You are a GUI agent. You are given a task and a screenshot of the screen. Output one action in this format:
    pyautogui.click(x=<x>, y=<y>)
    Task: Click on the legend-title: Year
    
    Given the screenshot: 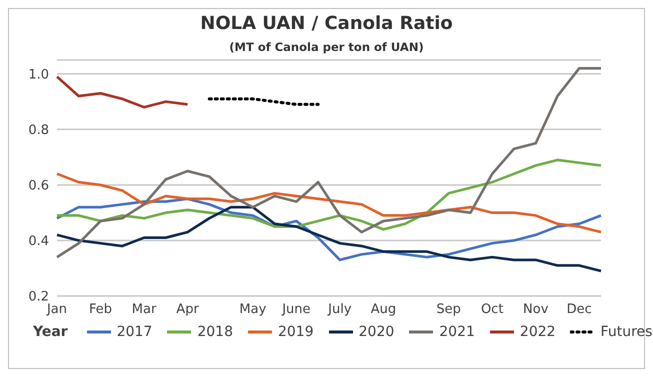 What is the action you would take?
    pyautogui.click(x=50, y=332)
    